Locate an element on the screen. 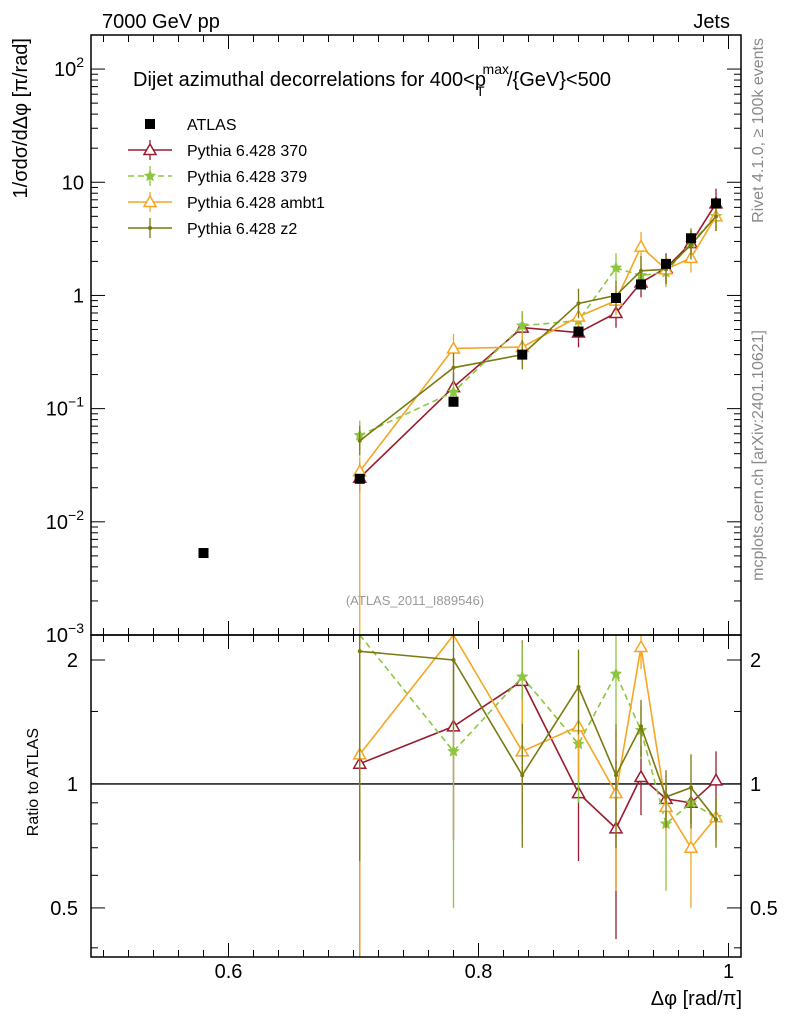 This screenshot has height=1024, width=786. y-tick-base: 1 is located at coordinates (78, 296).